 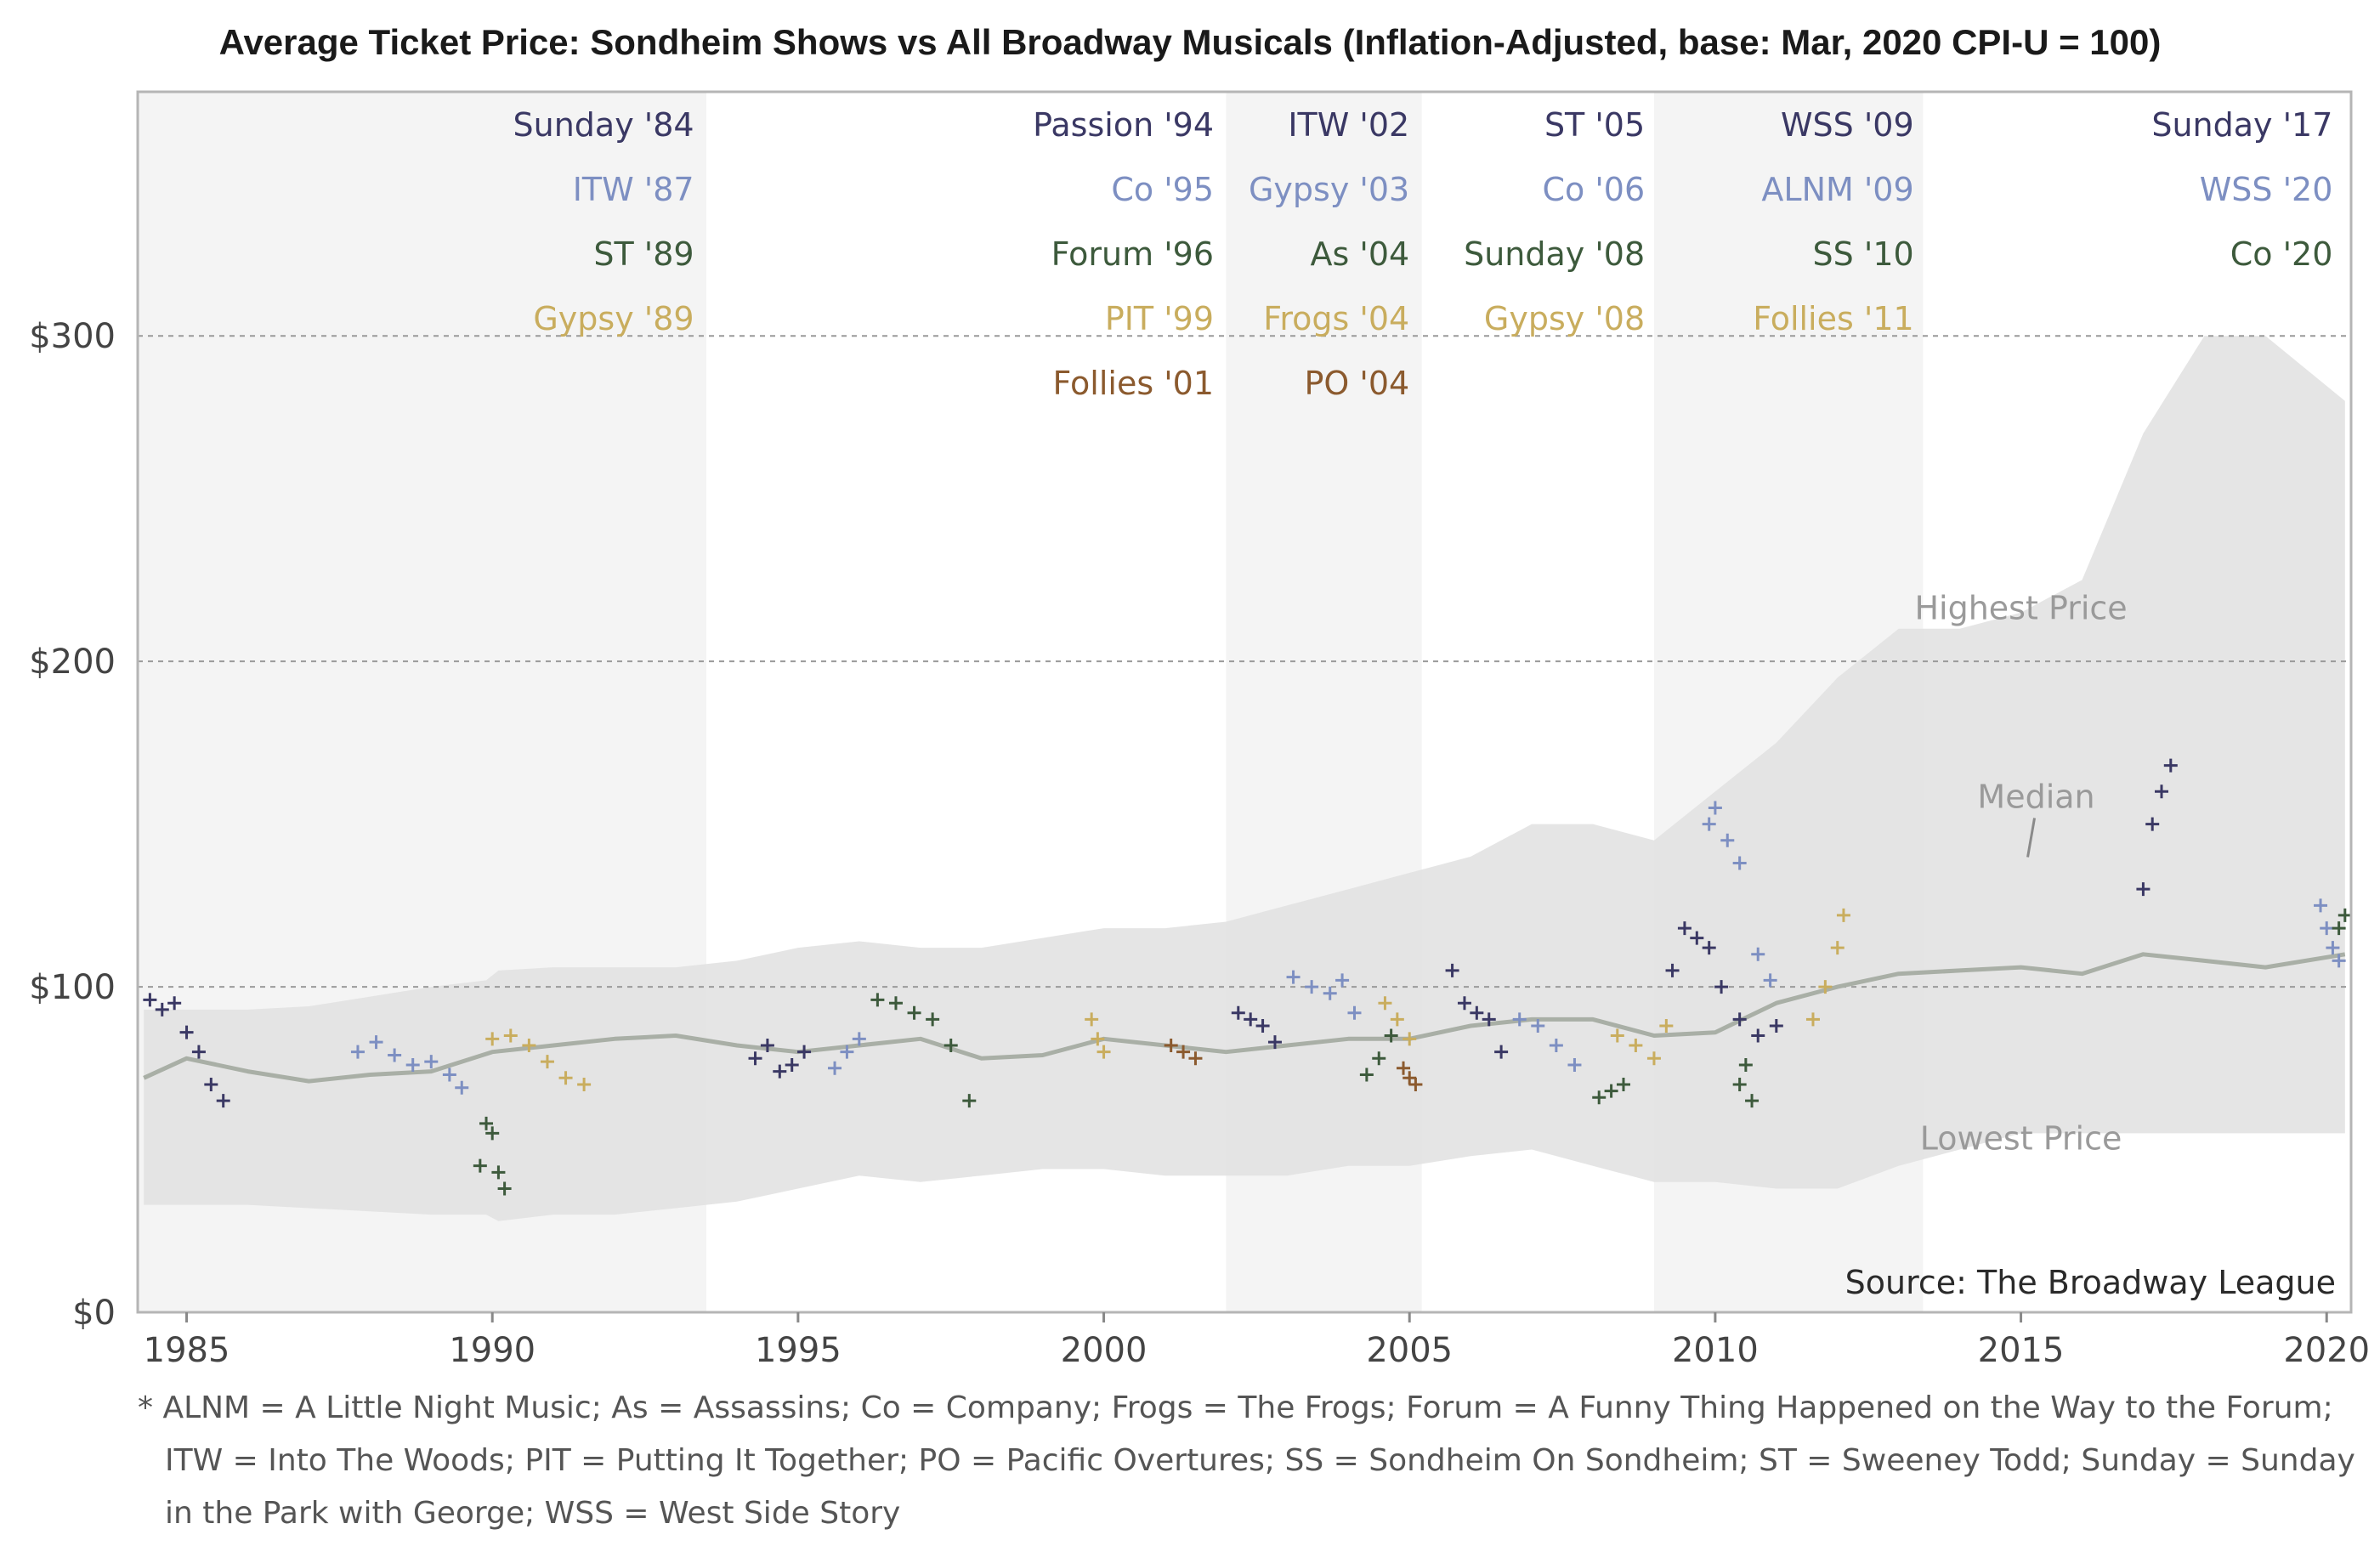 What do you see at coordinates (72, 987) in the screenshot?
I see `y-tick-label-1: $100` at bounding box center [72, 987].